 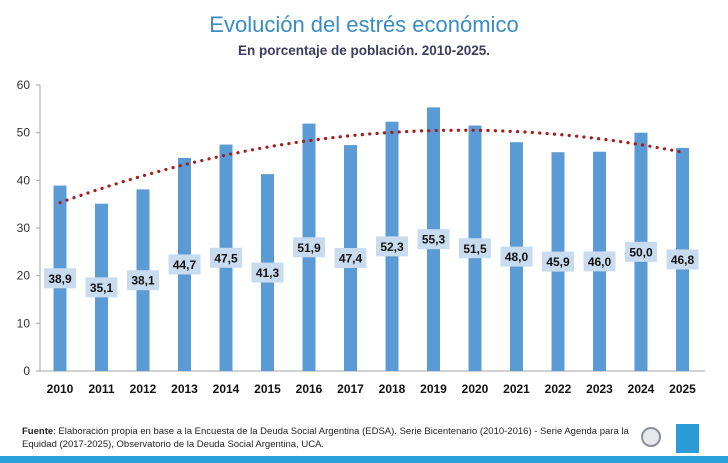 What do you see at coordinates (558, 389) in the screenshot?
I see `x-tick-label: 2022` at bounding box center [558, 389].